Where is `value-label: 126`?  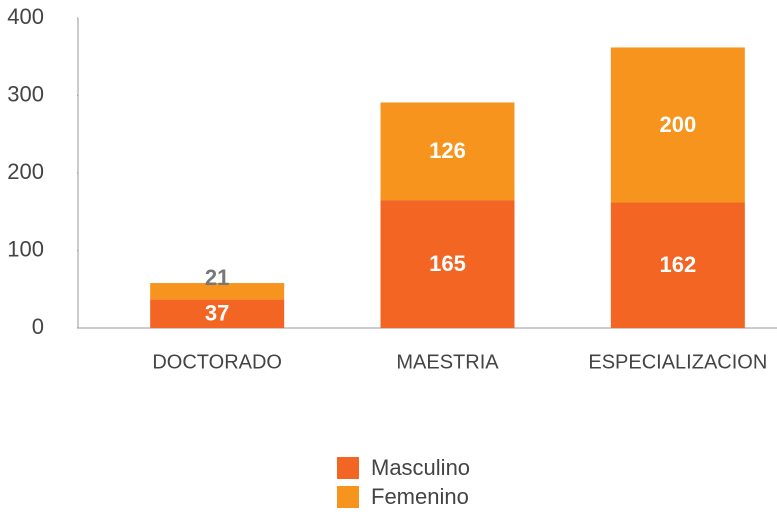
value-label: 126 is located at coordinates (447, 150).